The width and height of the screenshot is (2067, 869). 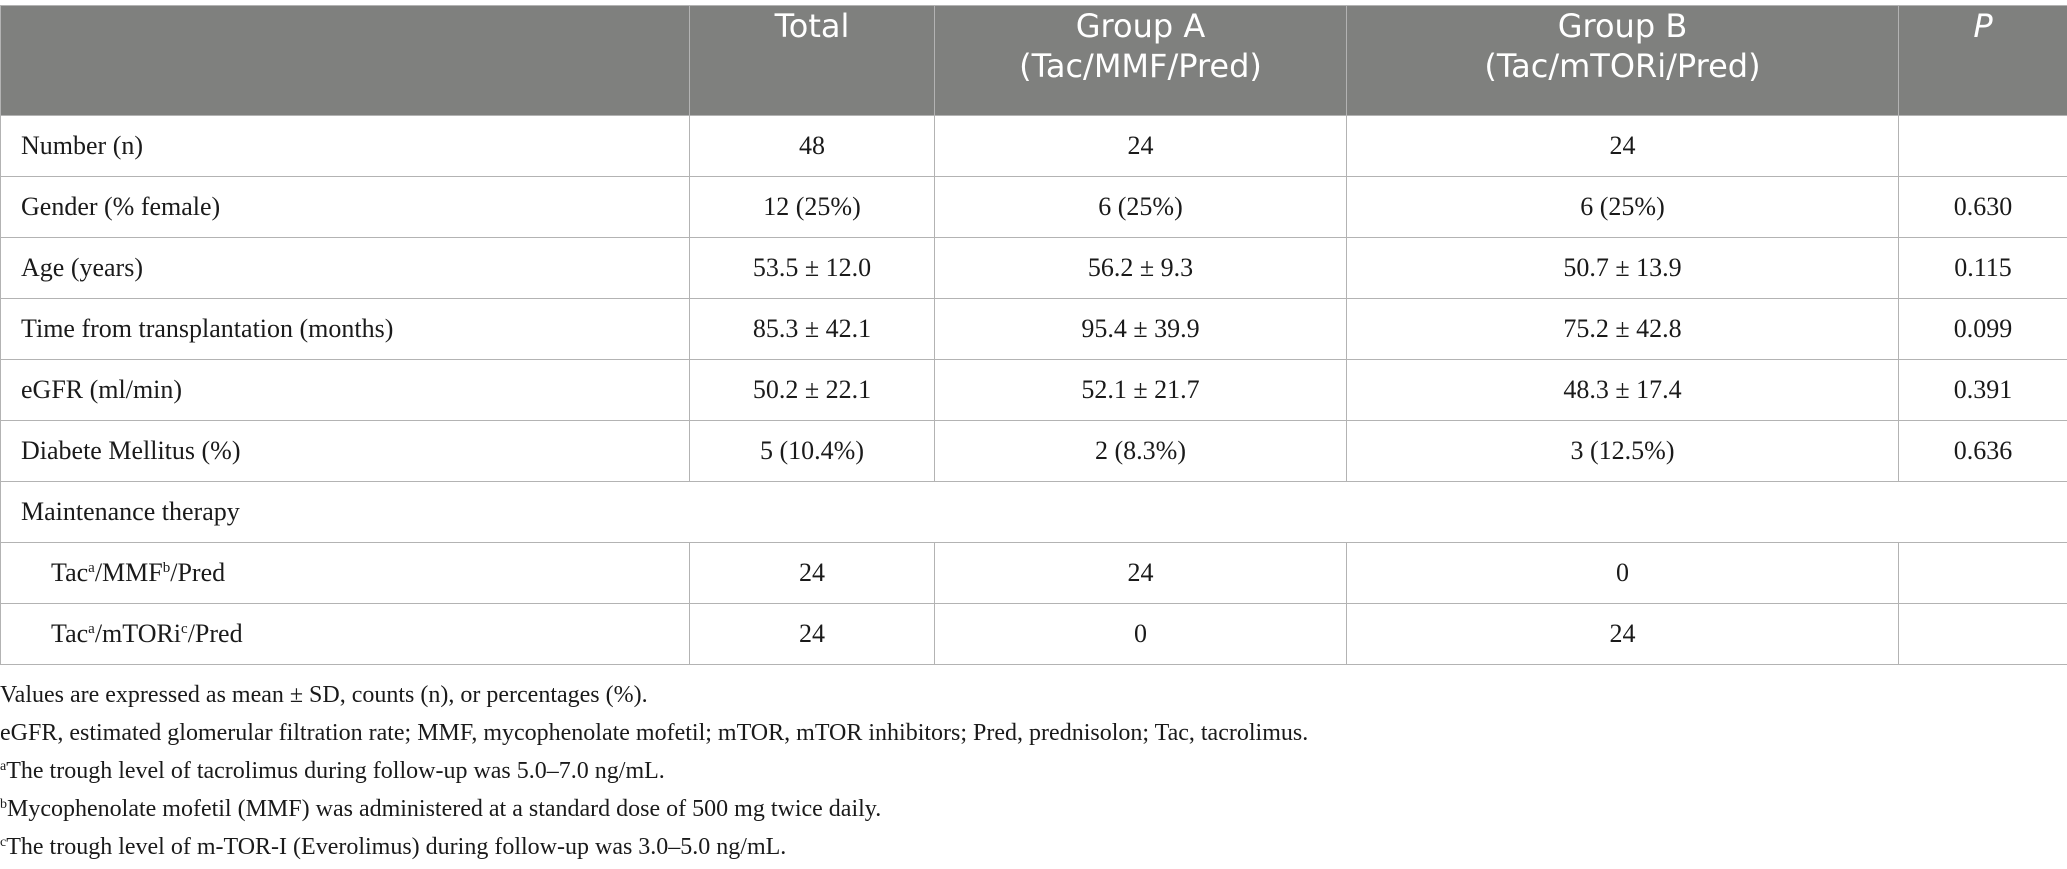 I want to click on cell-total: 12 (25%), so click(x=812, y=207).